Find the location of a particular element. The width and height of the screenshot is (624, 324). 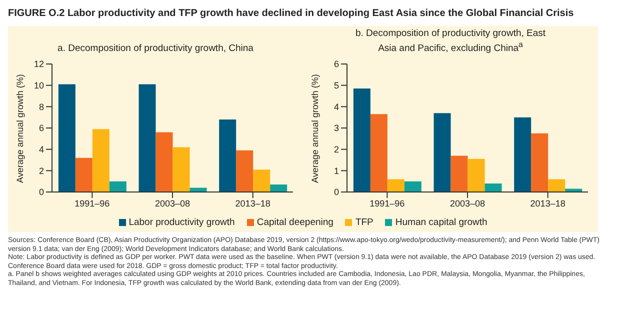

legend-label: Labor productivity growth is located at coordinates (181, 222).